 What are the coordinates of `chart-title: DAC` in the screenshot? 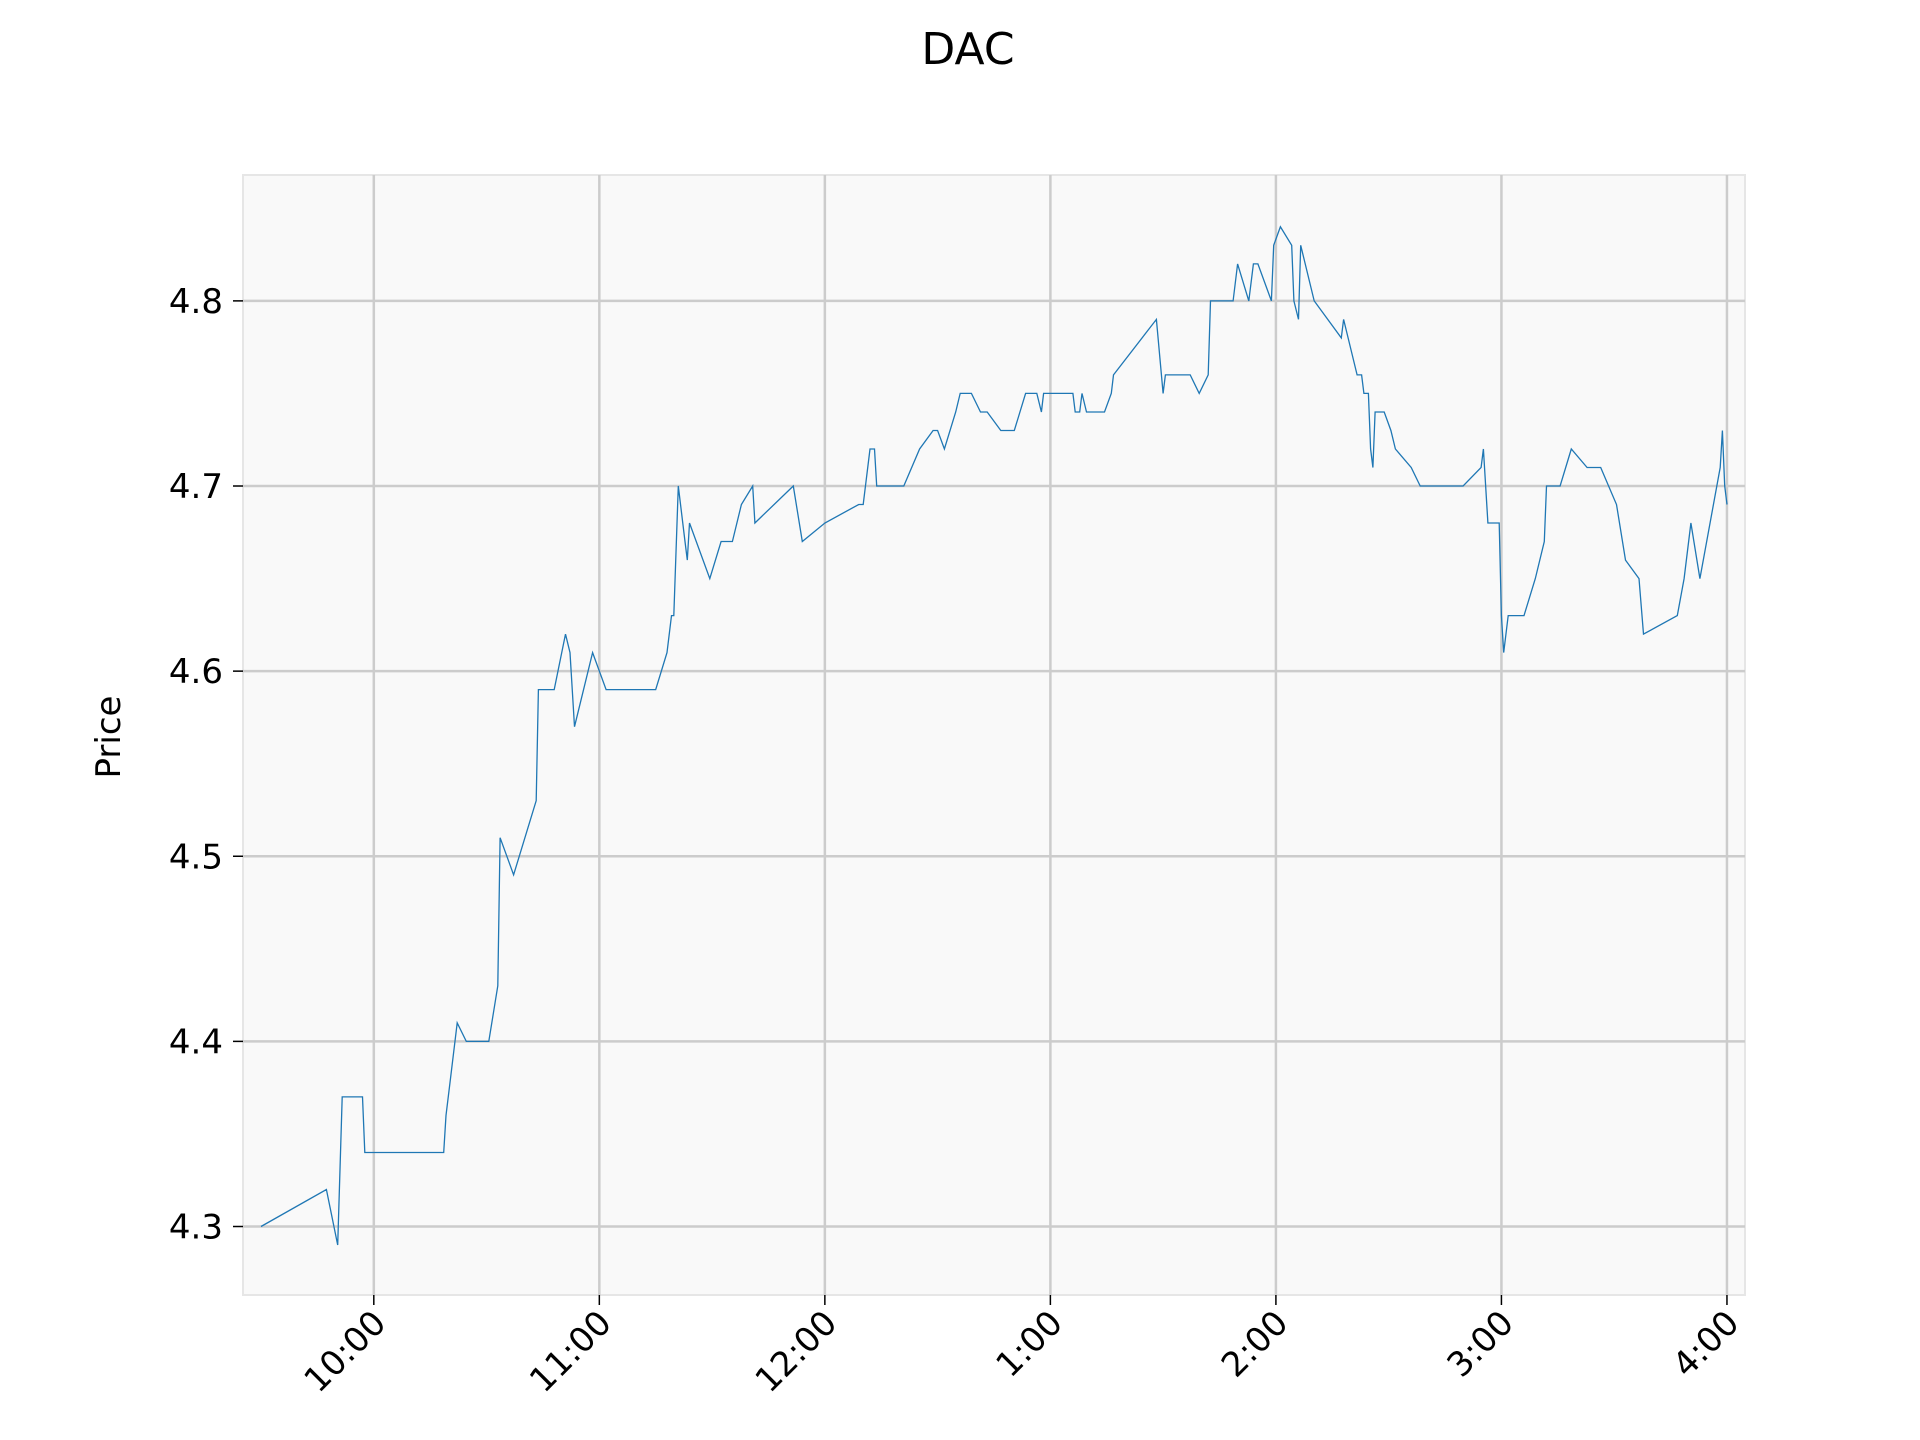 It's located at (967, 49).